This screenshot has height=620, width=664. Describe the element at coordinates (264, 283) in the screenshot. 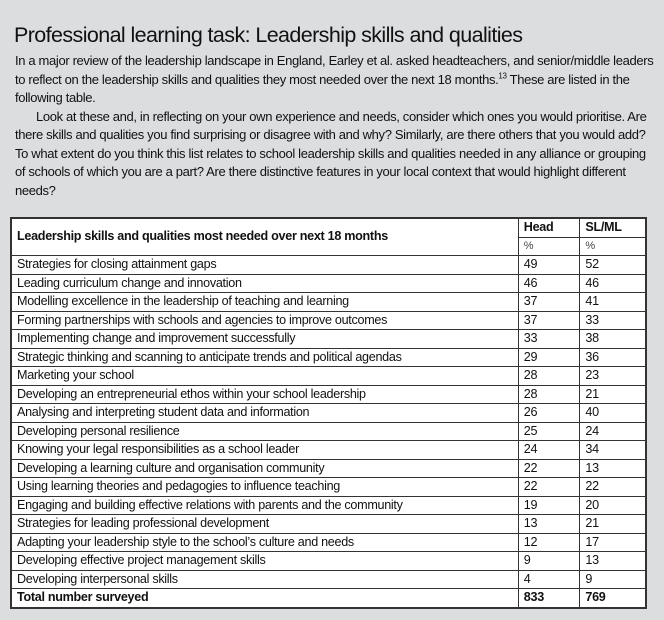

I see `cell-skill: Leading curriculum change and innovation` at that location.